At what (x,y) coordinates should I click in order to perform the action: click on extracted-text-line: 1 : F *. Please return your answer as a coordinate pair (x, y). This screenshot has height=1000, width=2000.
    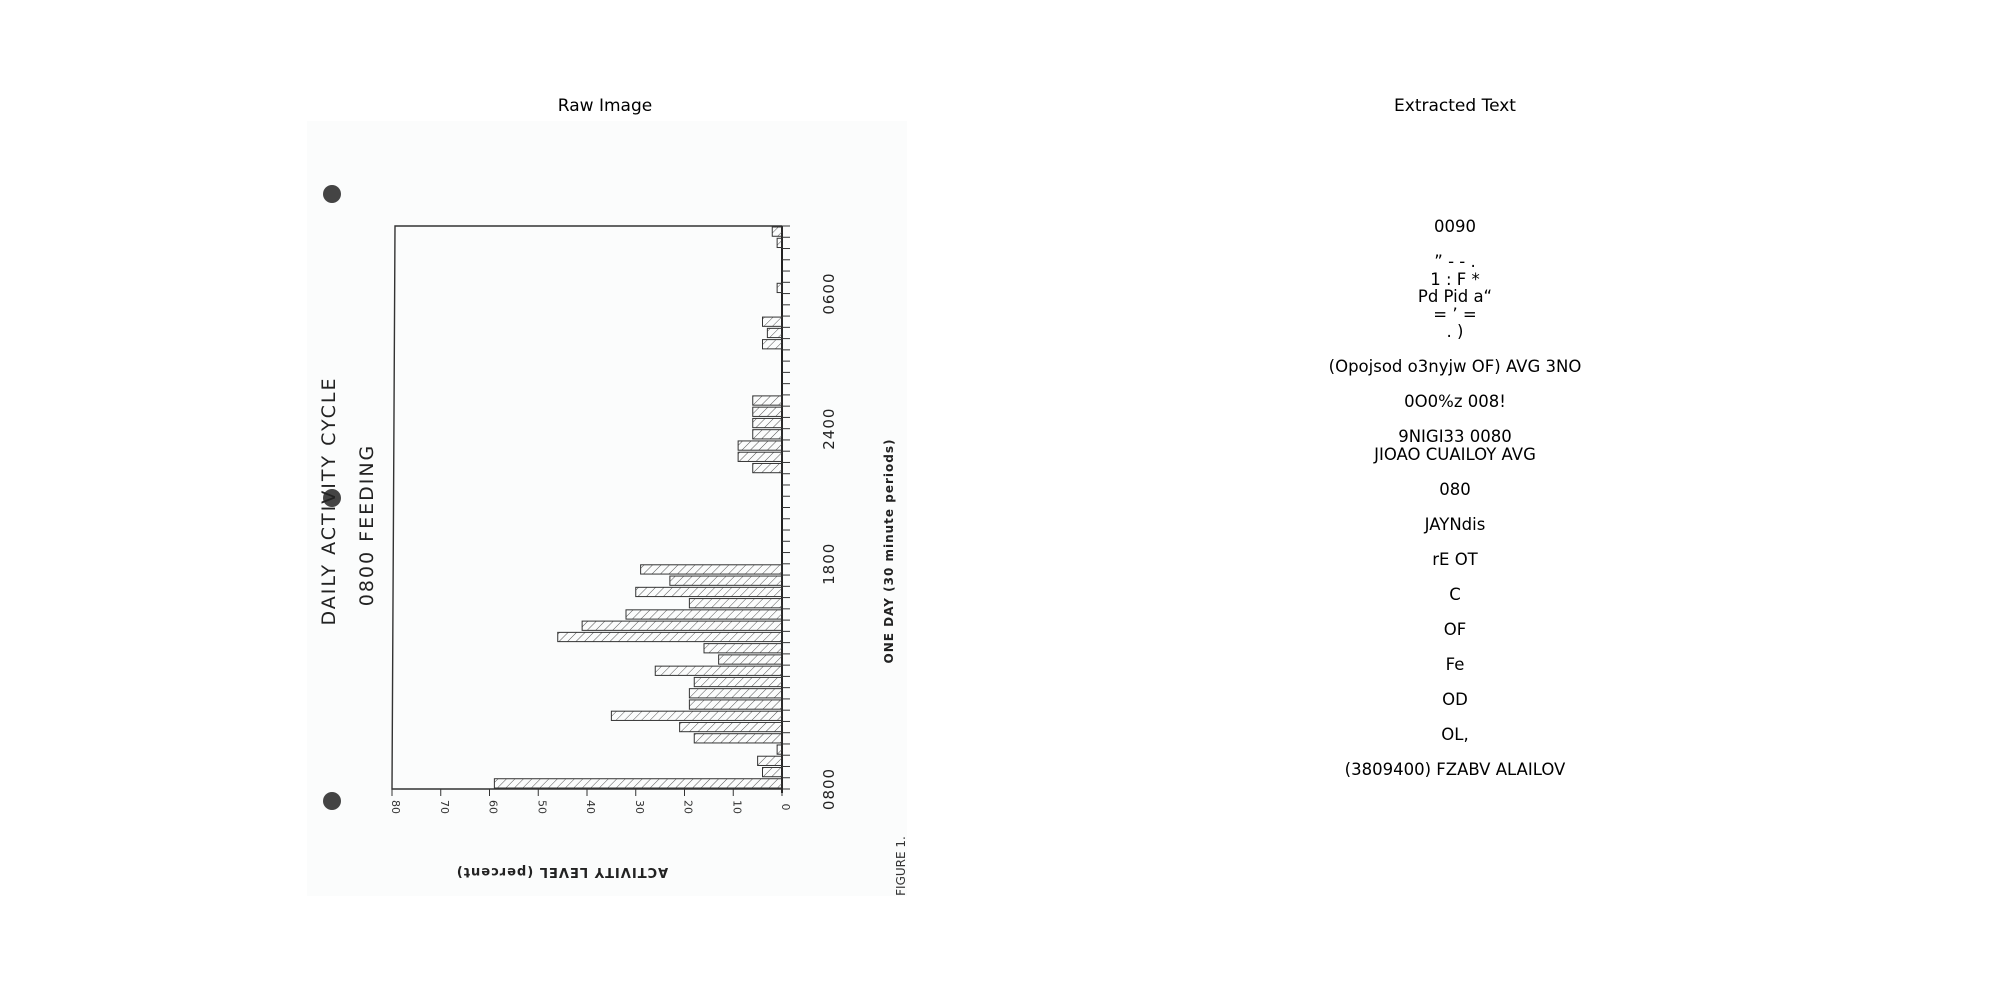
    Looking at the image, I should click on (1455, 279).